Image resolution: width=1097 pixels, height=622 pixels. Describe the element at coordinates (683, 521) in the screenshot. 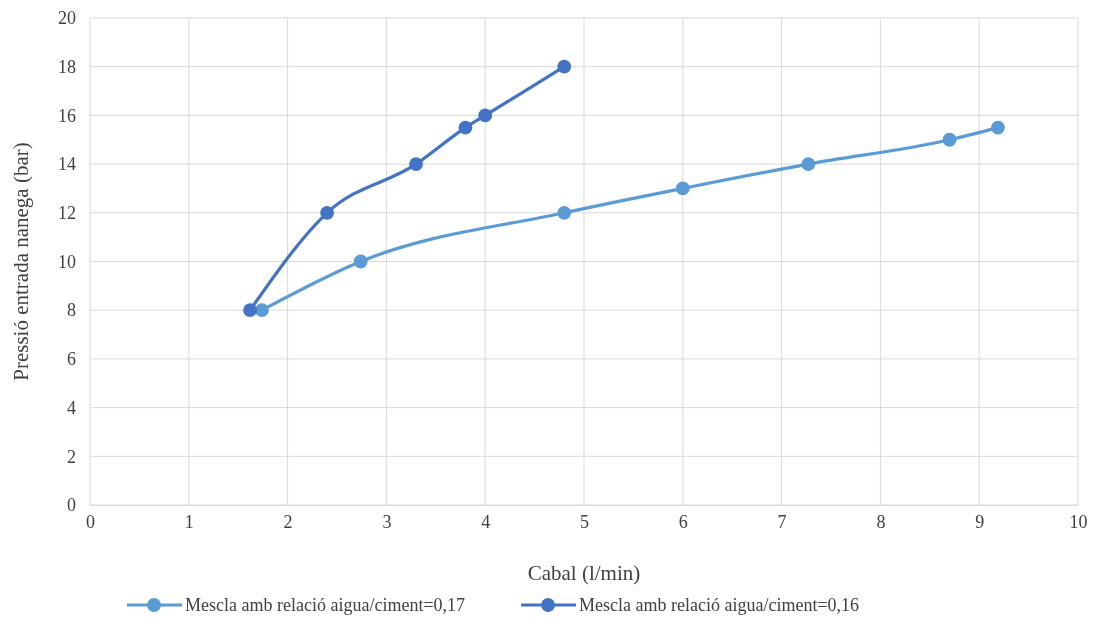

I see `x-tick-label: 6` at that location.